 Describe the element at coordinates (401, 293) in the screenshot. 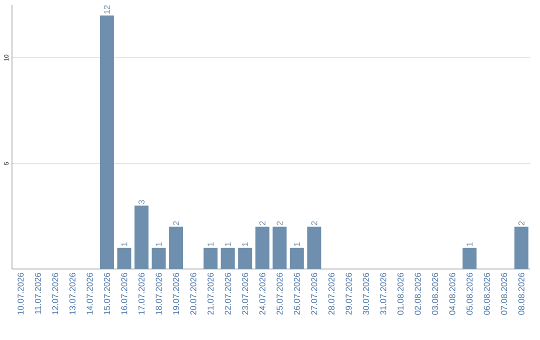

I see `x-tick-label: 01.08.2026` at that location.